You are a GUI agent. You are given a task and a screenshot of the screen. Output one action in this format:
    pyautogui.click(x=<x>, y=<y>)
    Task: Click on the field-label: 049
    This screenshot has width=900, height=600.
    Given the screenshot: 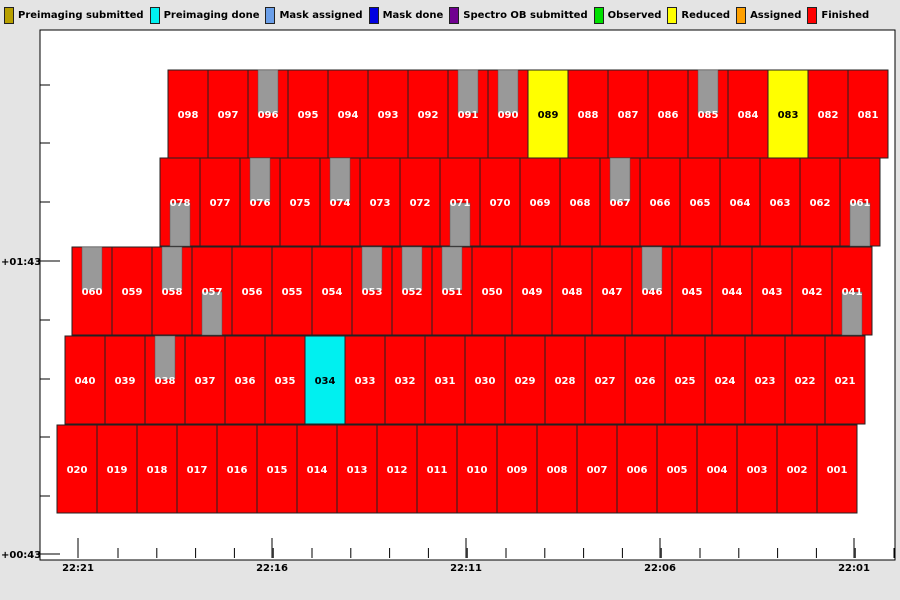 What is the action you would take?
    pyautogui.click(x=532, y=292)
    